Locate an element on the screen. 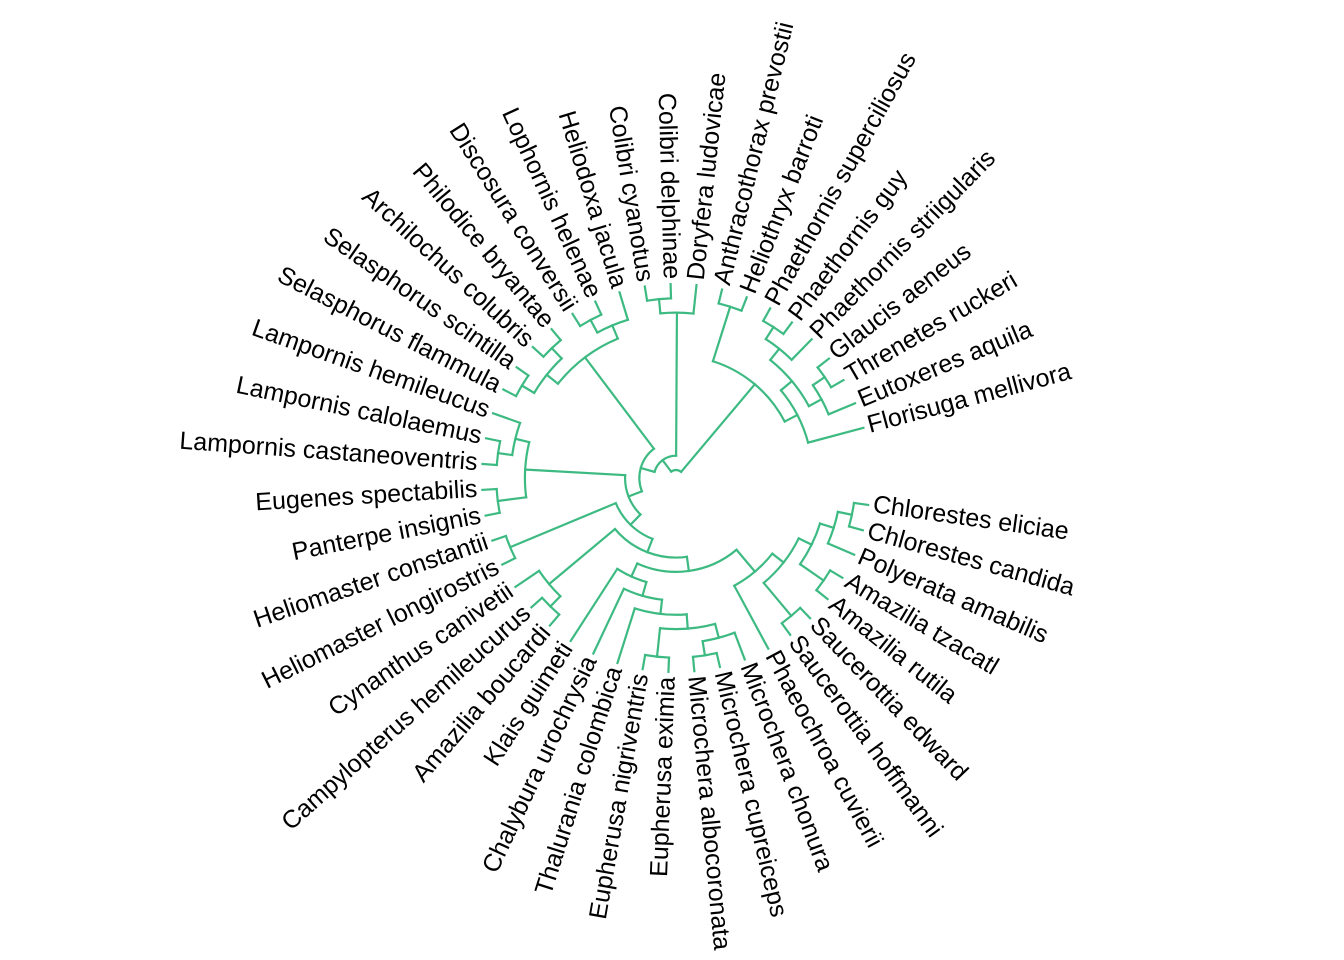 Image resolution: width=1344 pixels, height=960 pixels. tip-label: Campylopterus hemileucurus is located at coordinates (406, 717).